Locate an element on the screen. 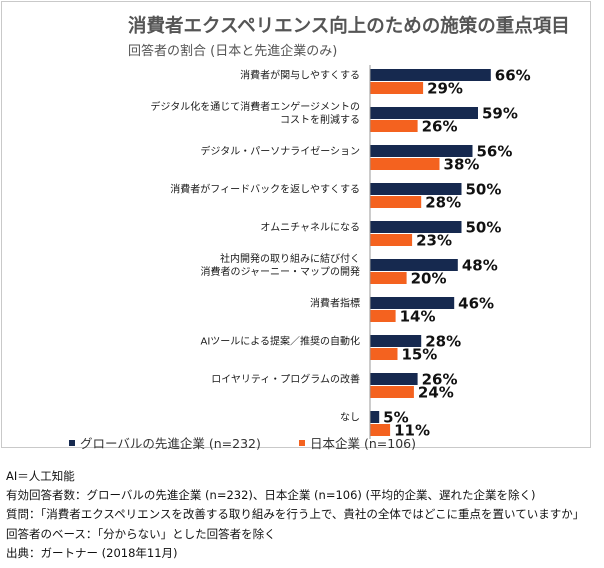 Image resolution: width=604 pixels, height=568 pixels. value-label-global: 59% is located at coordinates (500, 114).